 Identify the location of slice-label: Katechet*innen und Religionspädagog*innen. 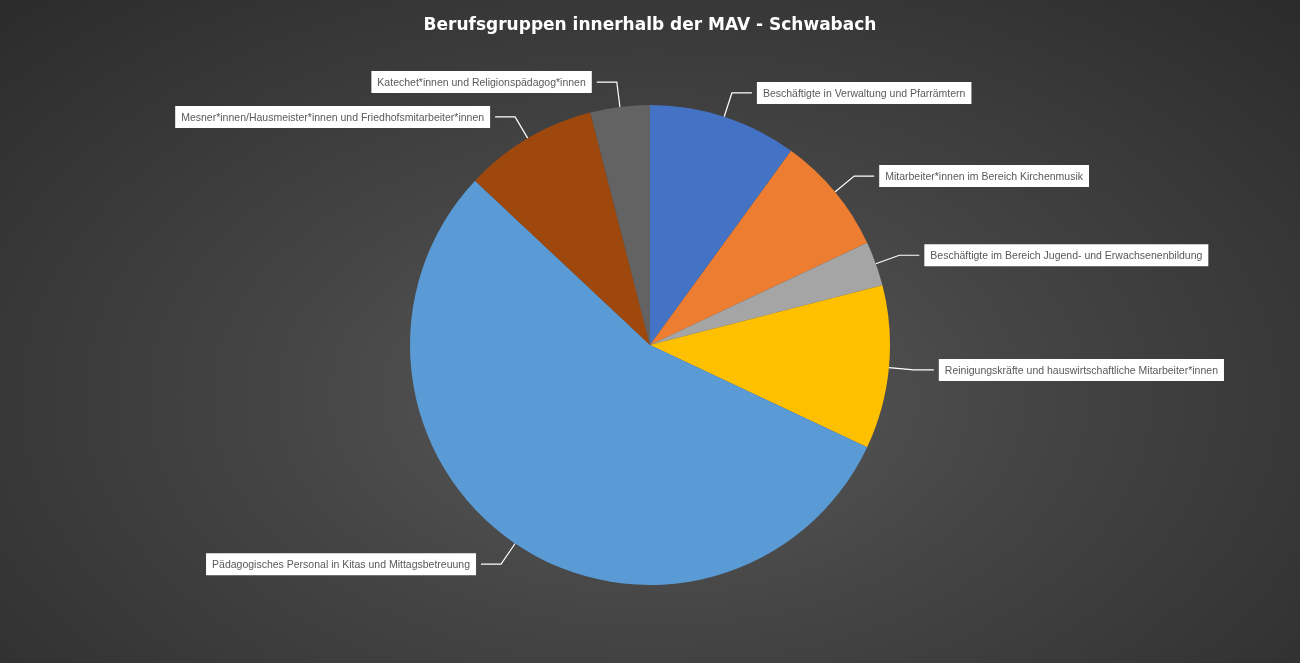
(481, 82).